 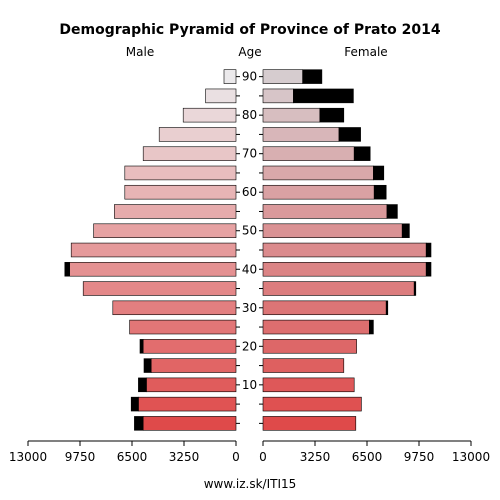 What do you see at coordinates (28, 457) in the screenshot?
I see `male-x-tick-label: 13000` at bounding box center [28, 457].